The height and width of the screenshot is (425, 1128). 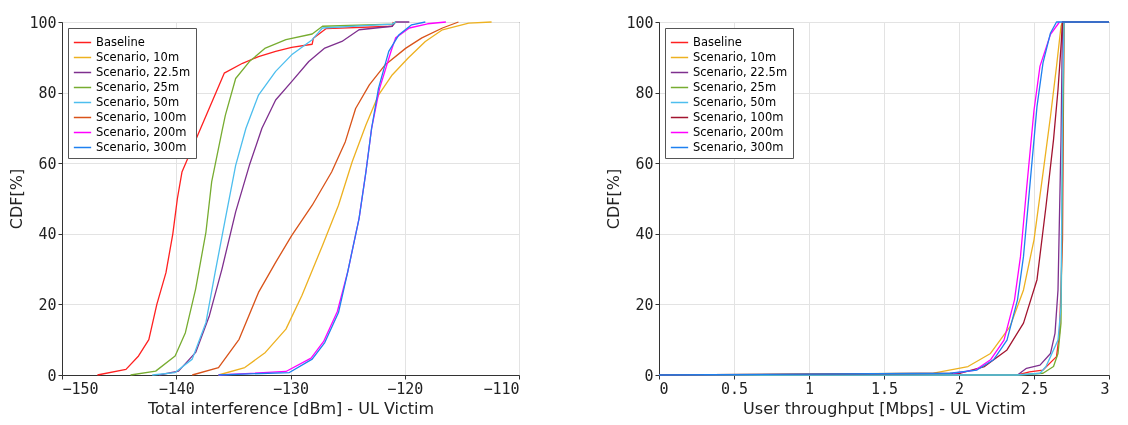 What do you see at coordinates (405, 388) in the screenshot?
I see `x-tick-label: −120` at bounding box center [405, 388].